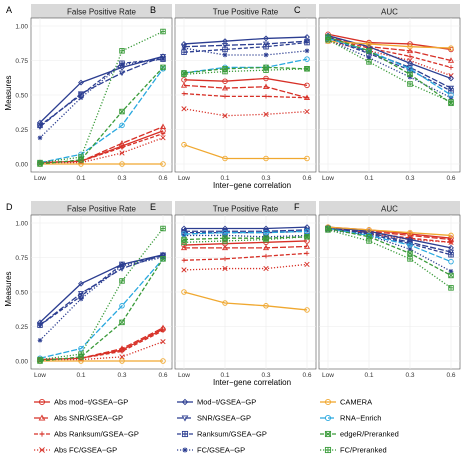  What do you see at coordinates (9, 207) in the screenshot?
I see `panel-letter: D` at bounding box center [9, 207].